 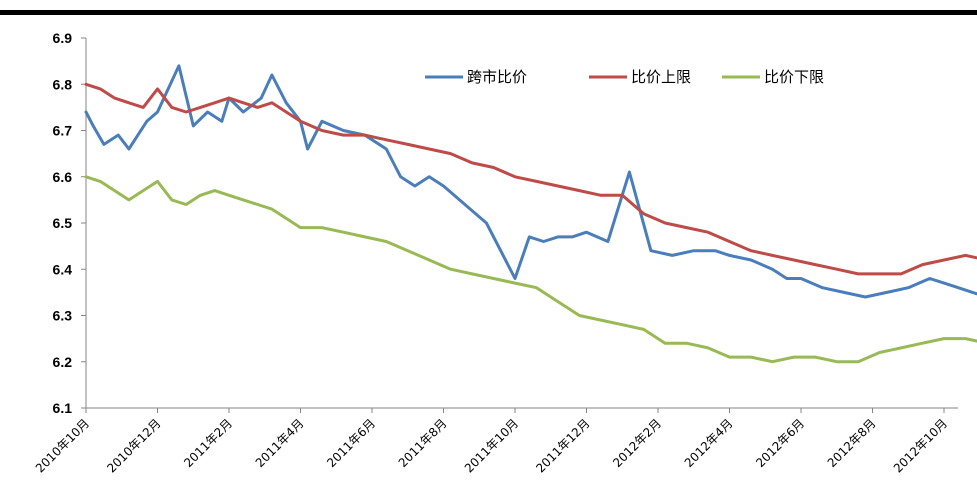 What do you see at coordinates (488, 12) in the screenshot?
I see `top-rule` at bounding box center [488, 12].